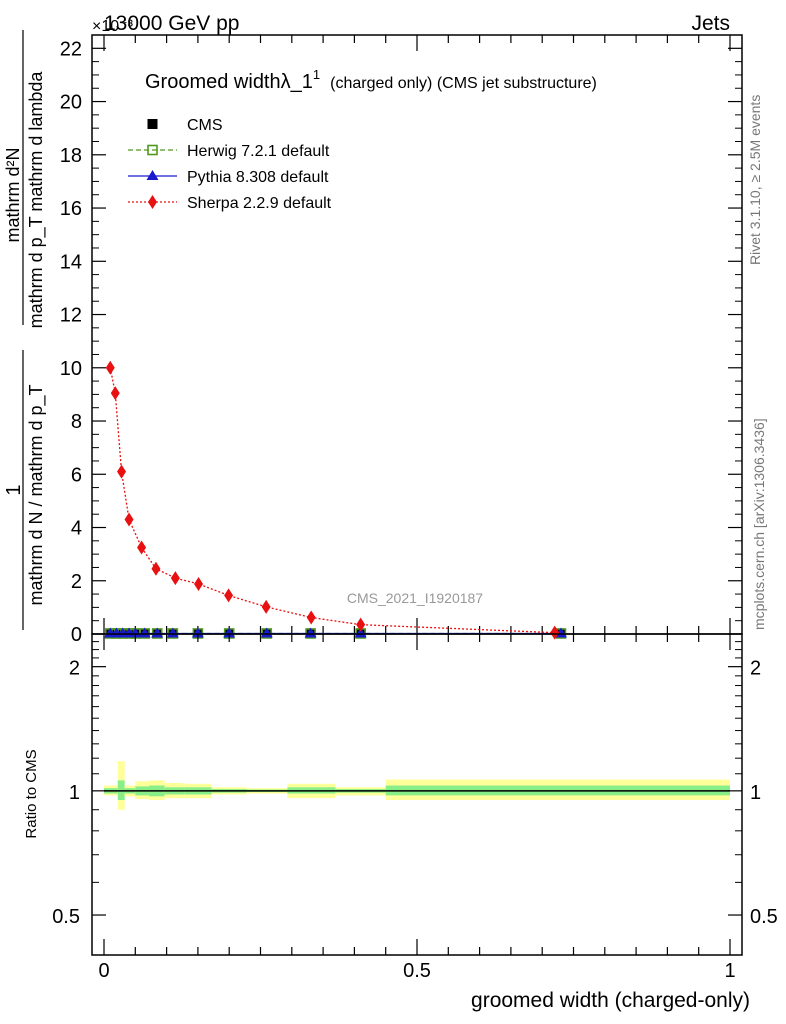 This screenshot has width=786, height=1024. What do you see at coordinates (36, 494) in the screenshot?
I see `ylabel-denominator: mathrm d N / mathrm d p_T` at bounding box center [36, 494].